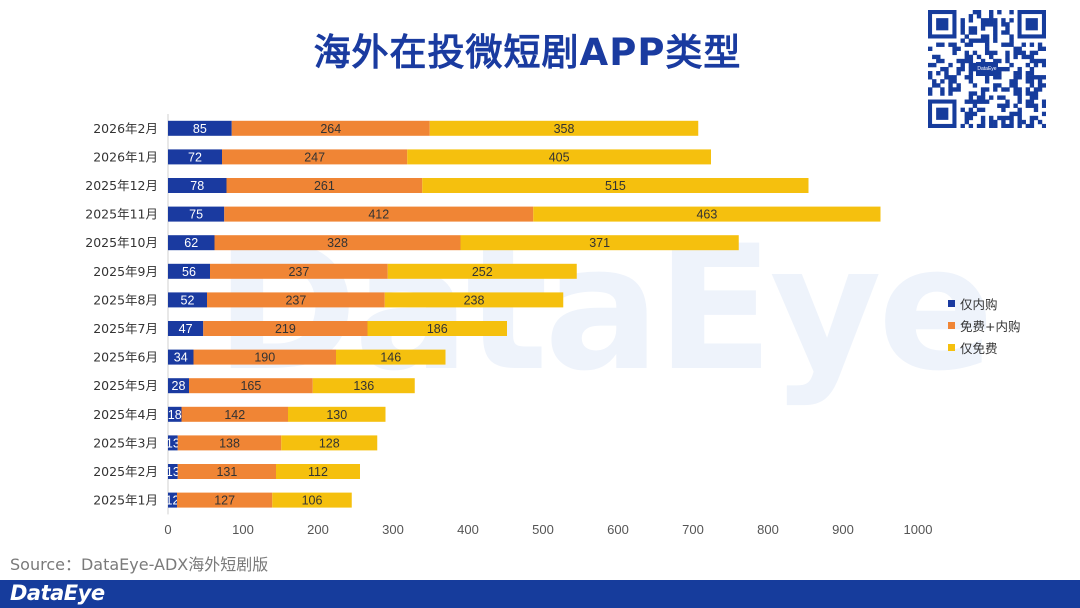 Image resolution: width=1080 pixels, height=608 pixels. Describe the element at coordinates (324, 186) in the screenshot. I see `data-label: 261` at that location.